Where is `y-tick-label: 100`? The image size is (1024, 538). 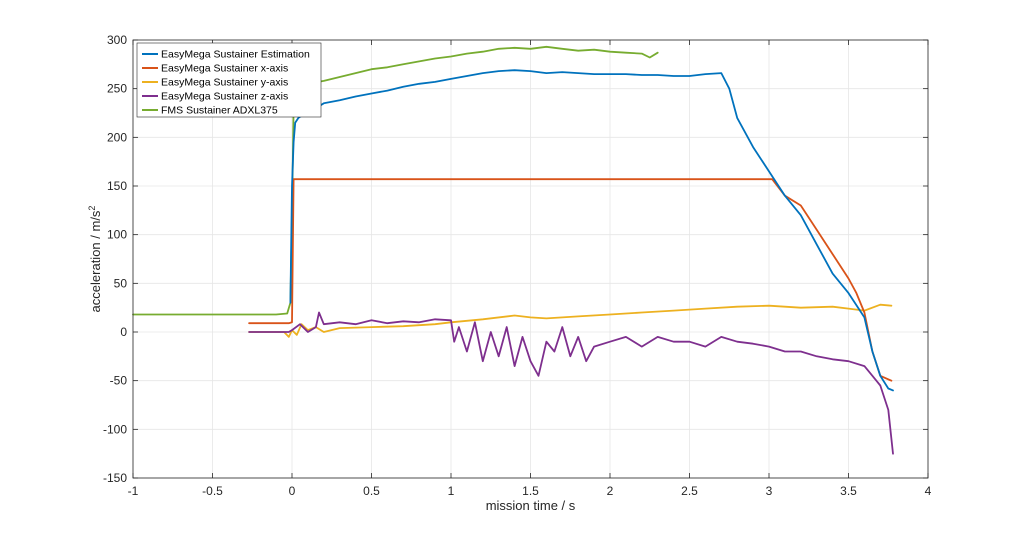
y-tick-label: 100 is located at coordinates (117, 235).